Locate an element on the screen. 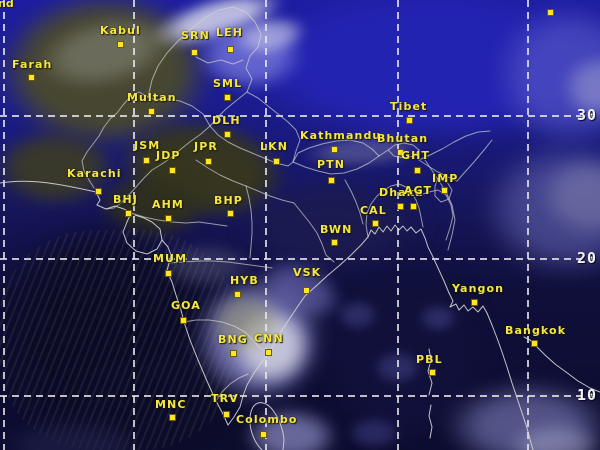  city-label-ptn: PTN is located at coordinates (331, 164).